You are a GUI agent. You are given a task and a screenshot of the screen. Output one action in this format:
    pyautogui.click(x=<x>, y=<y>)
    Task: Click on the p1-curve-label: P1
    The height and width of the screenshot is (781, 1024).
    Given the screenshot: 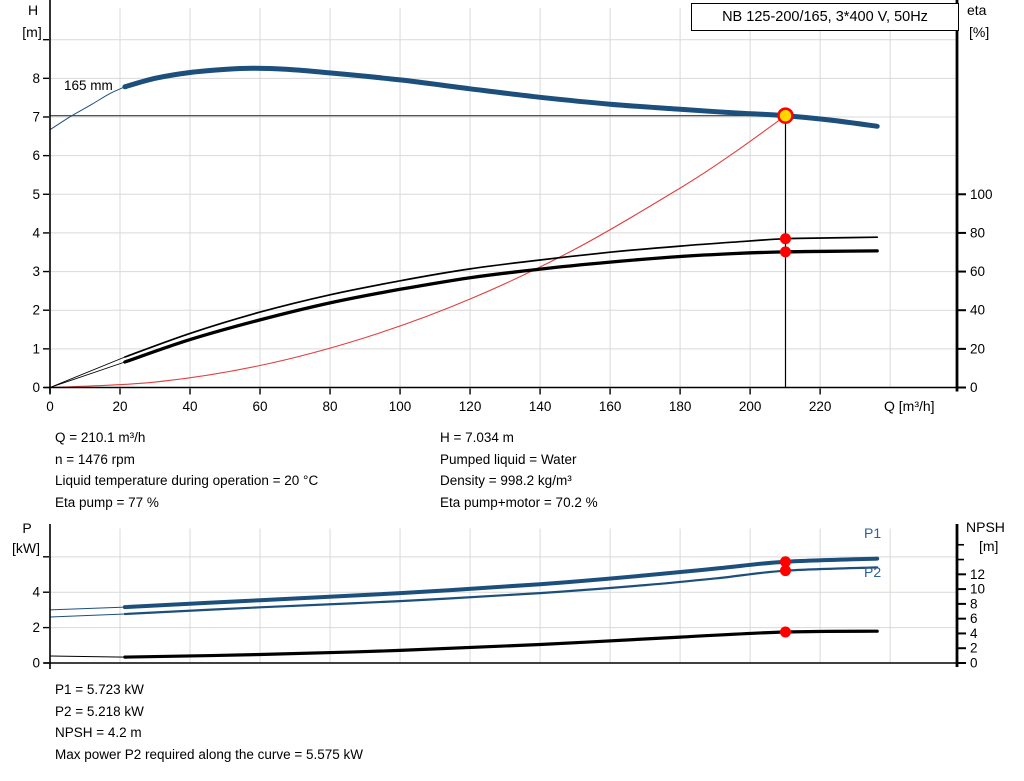 What is the action you would take?
    pyautogui.click(x=873, y=533)
    